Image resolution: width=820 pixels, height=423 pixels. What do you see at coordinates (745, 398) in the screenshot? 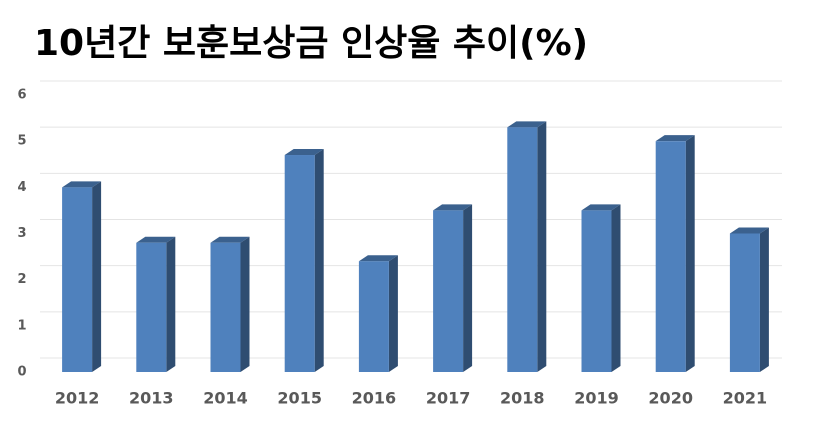
I see `x-tick-label: 2021` at bounding box center [745, 398].